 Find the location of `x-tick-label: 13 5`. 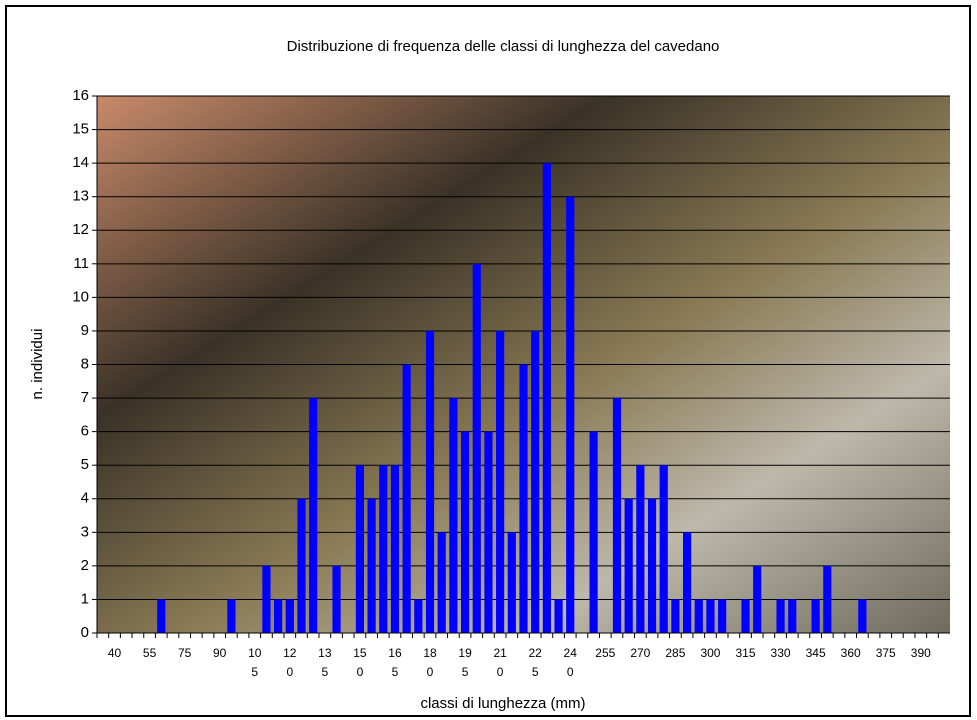

x-tick-label: 13 5 is located at coordinates (325, 662).